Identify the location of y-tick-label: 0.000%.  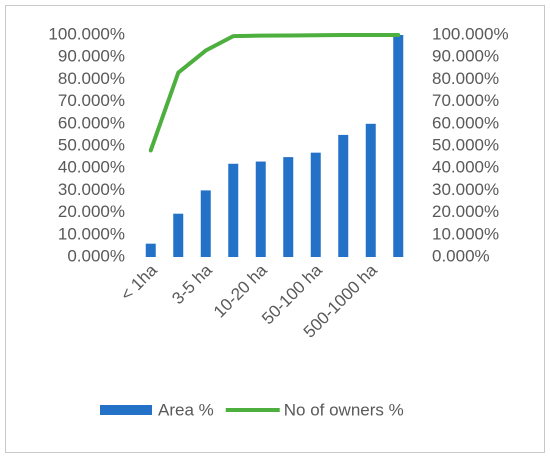
(96, 255).